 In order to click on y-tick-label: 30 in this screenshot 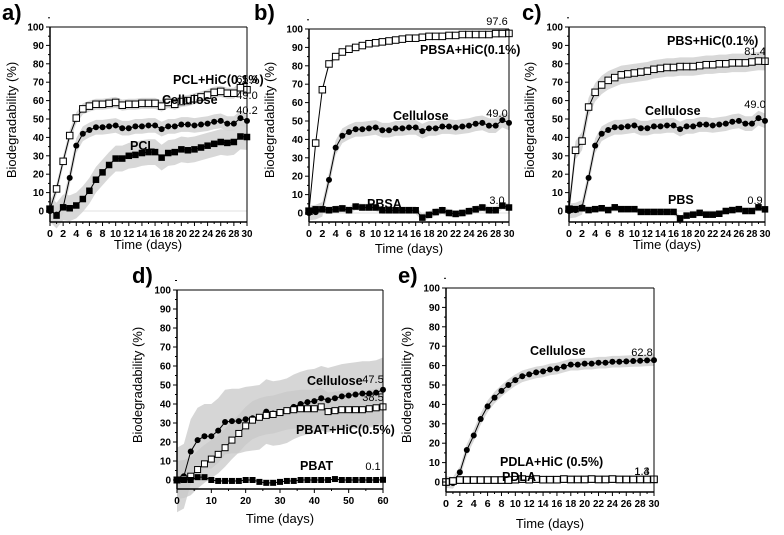, I will do `click(558, 156)`.